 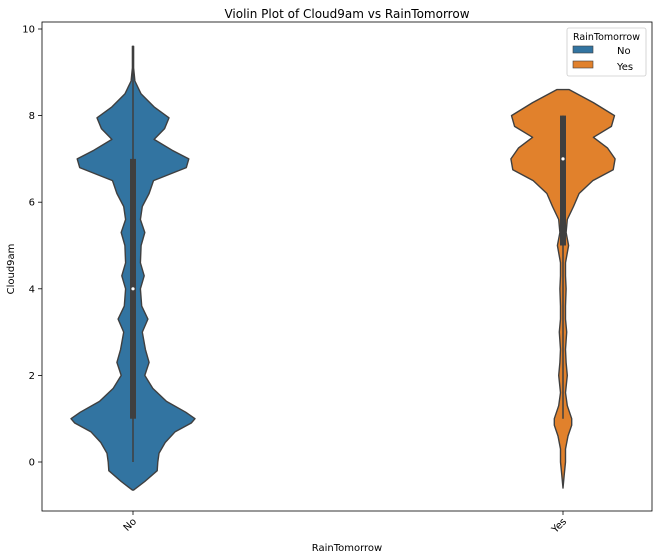 What do you see at coordinates (624, 51) in the screenshot?
I see `legend-label-no: No` at bounding box center [624, 51].